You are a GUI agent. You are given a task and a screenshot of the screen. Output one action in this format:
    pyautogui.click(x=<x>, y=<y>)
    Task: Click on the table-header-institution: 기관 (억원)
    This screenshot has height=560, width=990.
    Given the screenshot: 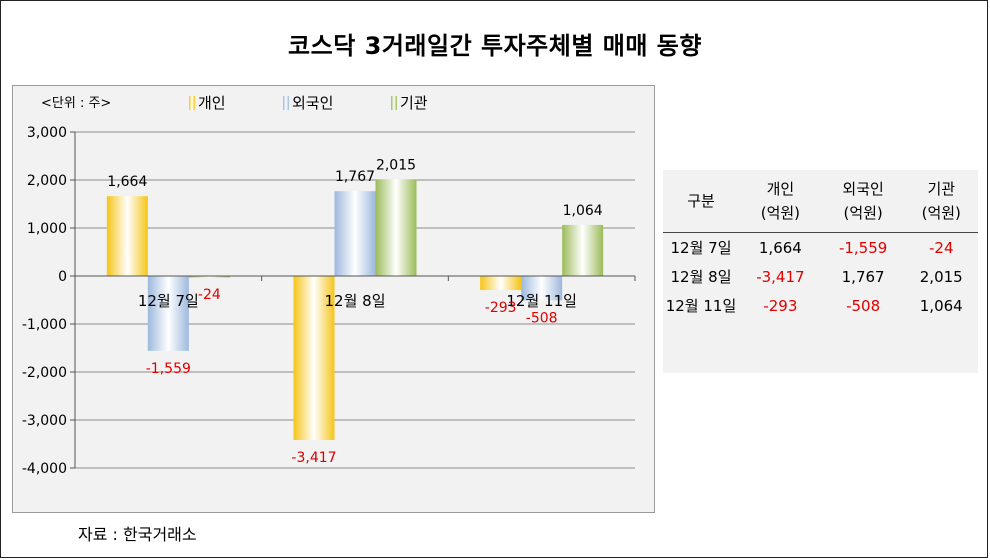 What is the action you would take?
    pyautogui.click(x=941, y=201)
    